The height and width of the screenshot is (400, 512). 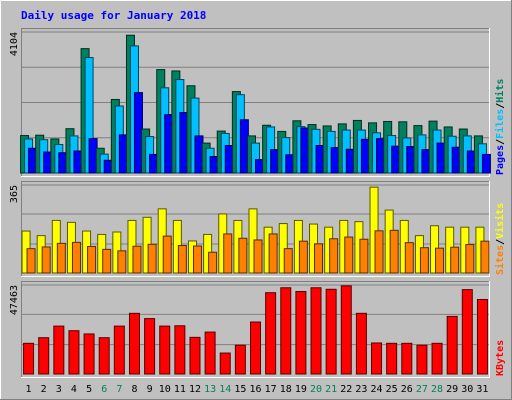 What do you see at coordinates (180, 389) in the screenshot?
I see `xtick-label-day-11: 11` at bounding box center [180, 389].